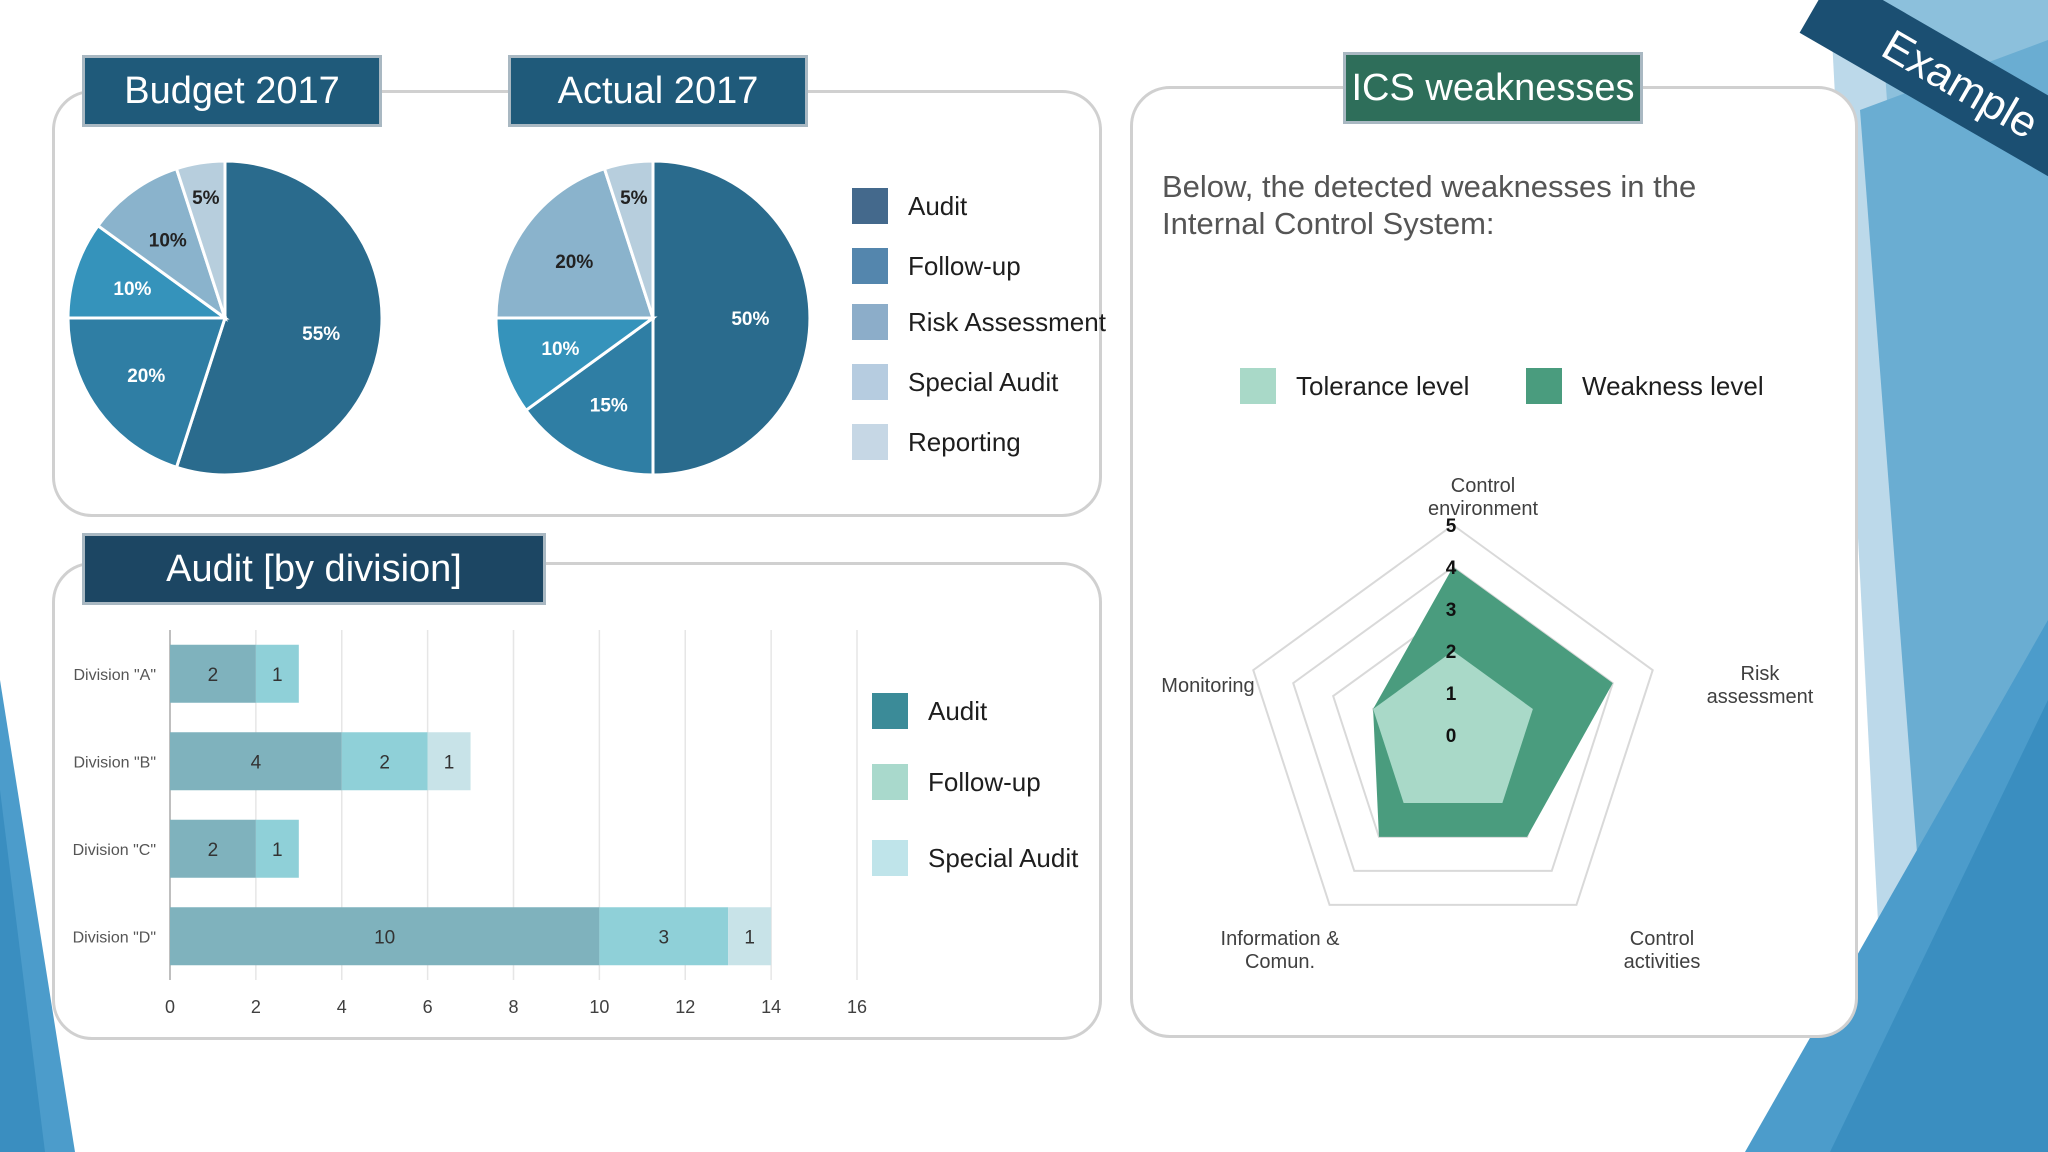 The width and height of the screenshot is (2048, 1152). I want to click on radar-legend-label: Tolerance level, so click(1383, 385).